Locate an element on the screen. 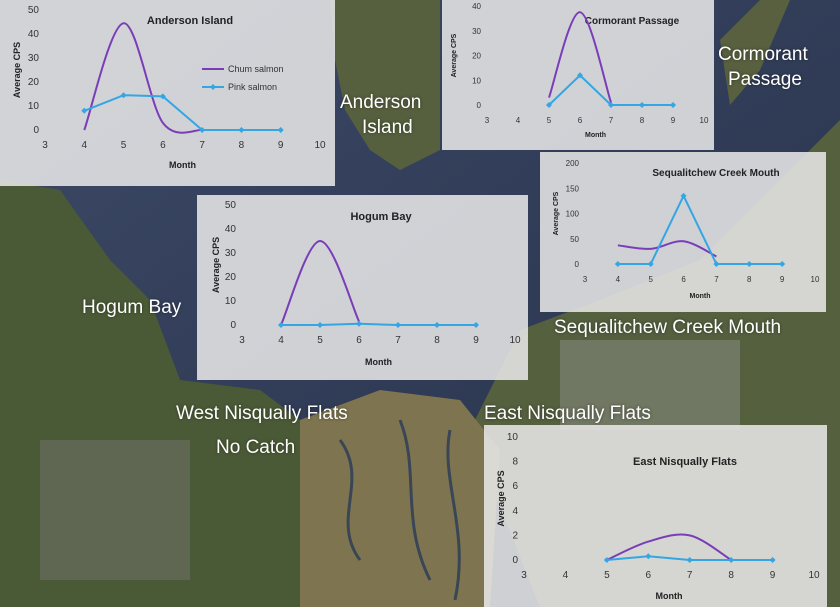 The height and width of the screenshot is (607, 840). label-anderson-island-line1: Anderson is located at coordinates (381, 102).